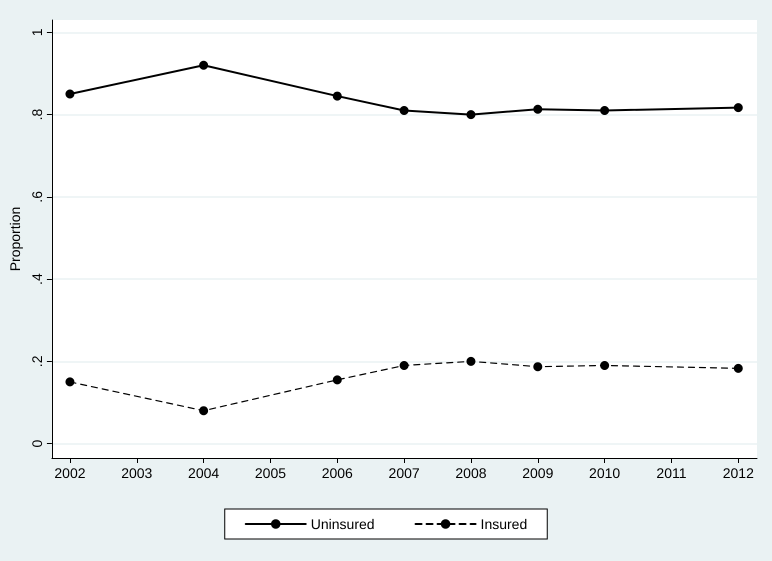 The height and width of the screenshot is (561, 772). What do you see at coordinates (15, 239) in the screenshot?
I see `y-axis-title: Proportion` at bounding box center [15, 239].